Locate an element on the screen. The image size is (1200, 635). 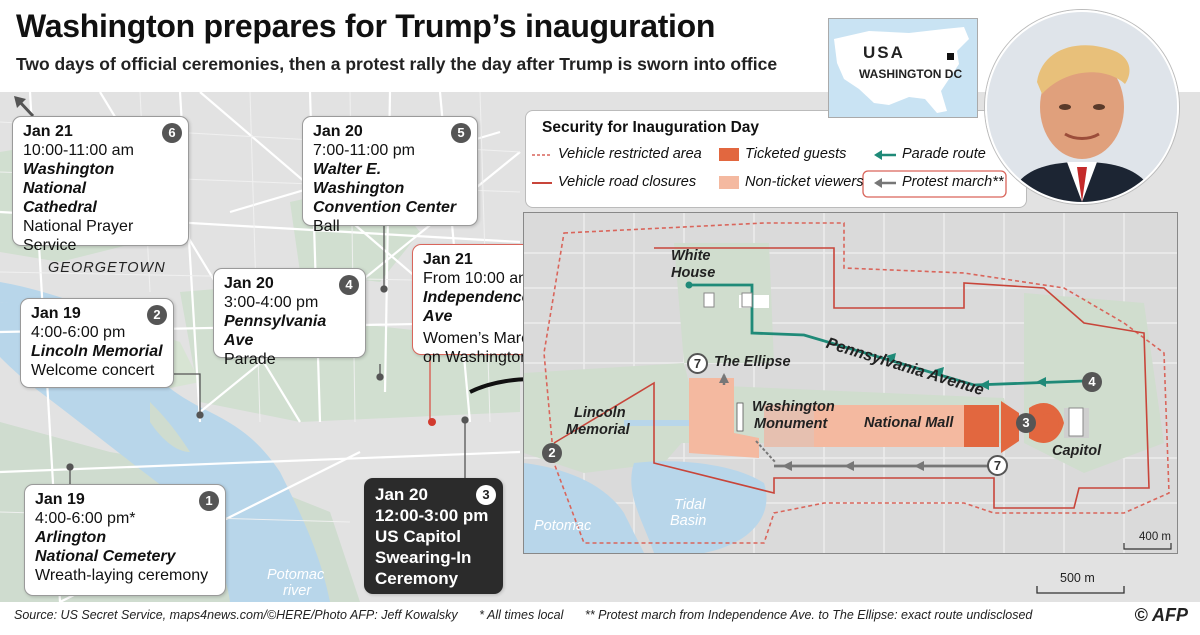
potomac-river-label-1: Potomac is located at coordinates (296, 575).